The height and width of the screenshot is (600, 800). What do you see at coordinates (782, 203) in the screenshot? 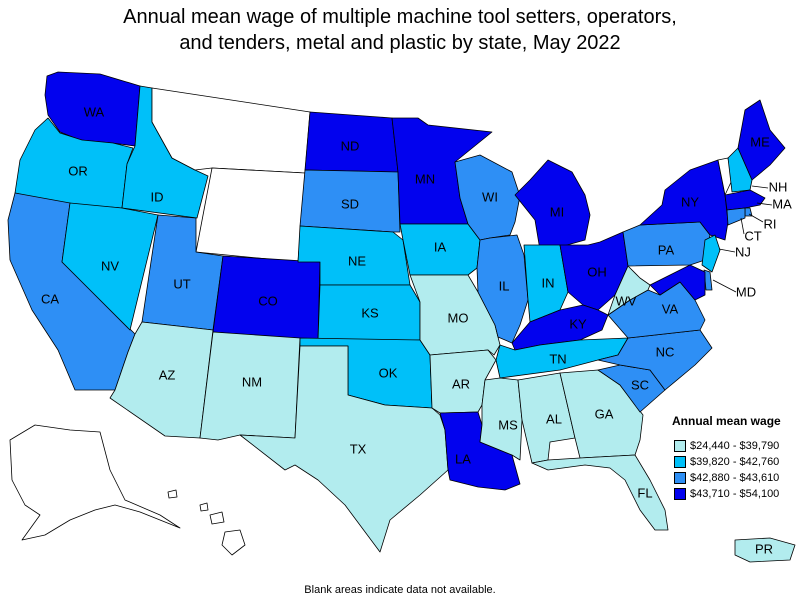
I see `state-label-ma: MA` at bounding box center [782, 203].